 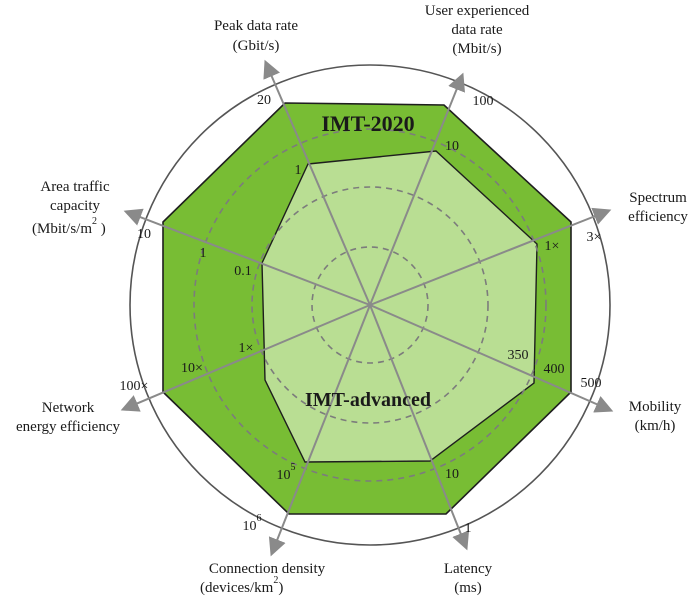 What do you see at coordinates (591, 383) in the screenshot?
I see `mobility-imt2020-value: 500` at bounding box center [591, 383].